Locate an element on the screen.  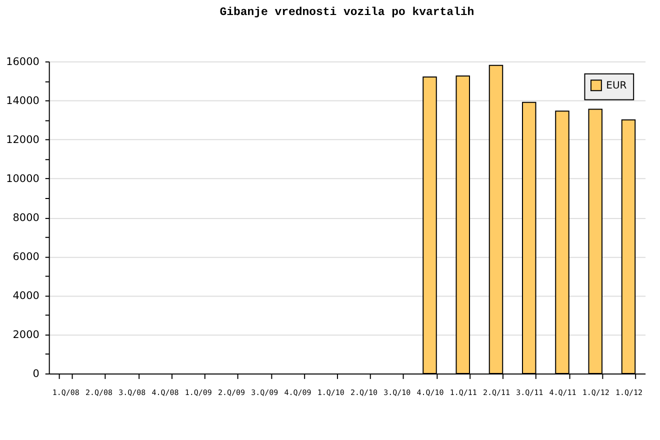
y-tick-label: 6000 is located at coordinates (26, 256).